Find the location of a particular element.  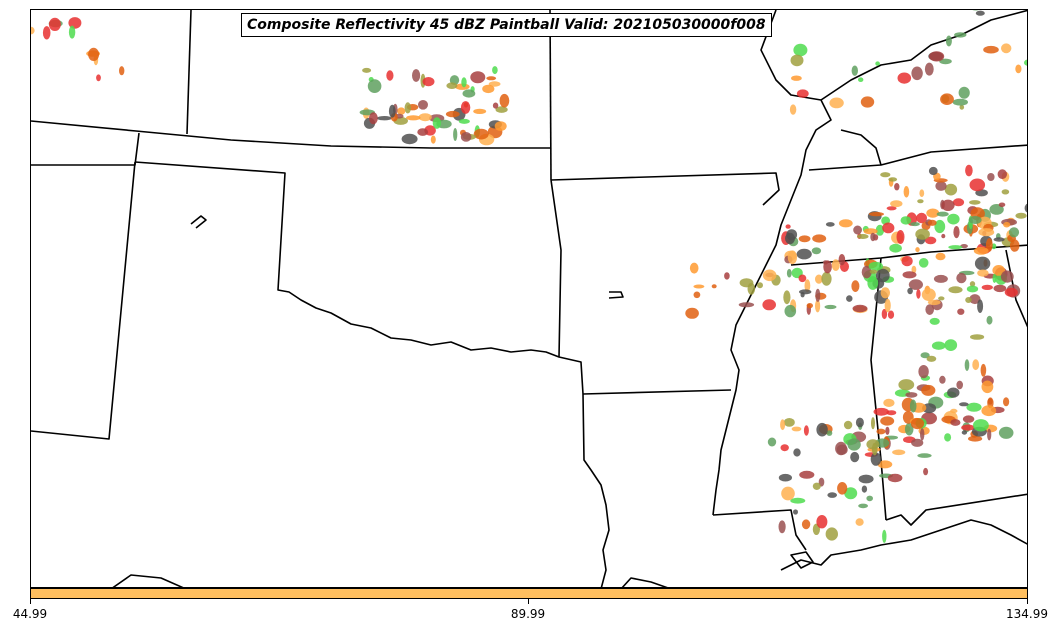

gulf-coast is located at coordinates (903, 545).